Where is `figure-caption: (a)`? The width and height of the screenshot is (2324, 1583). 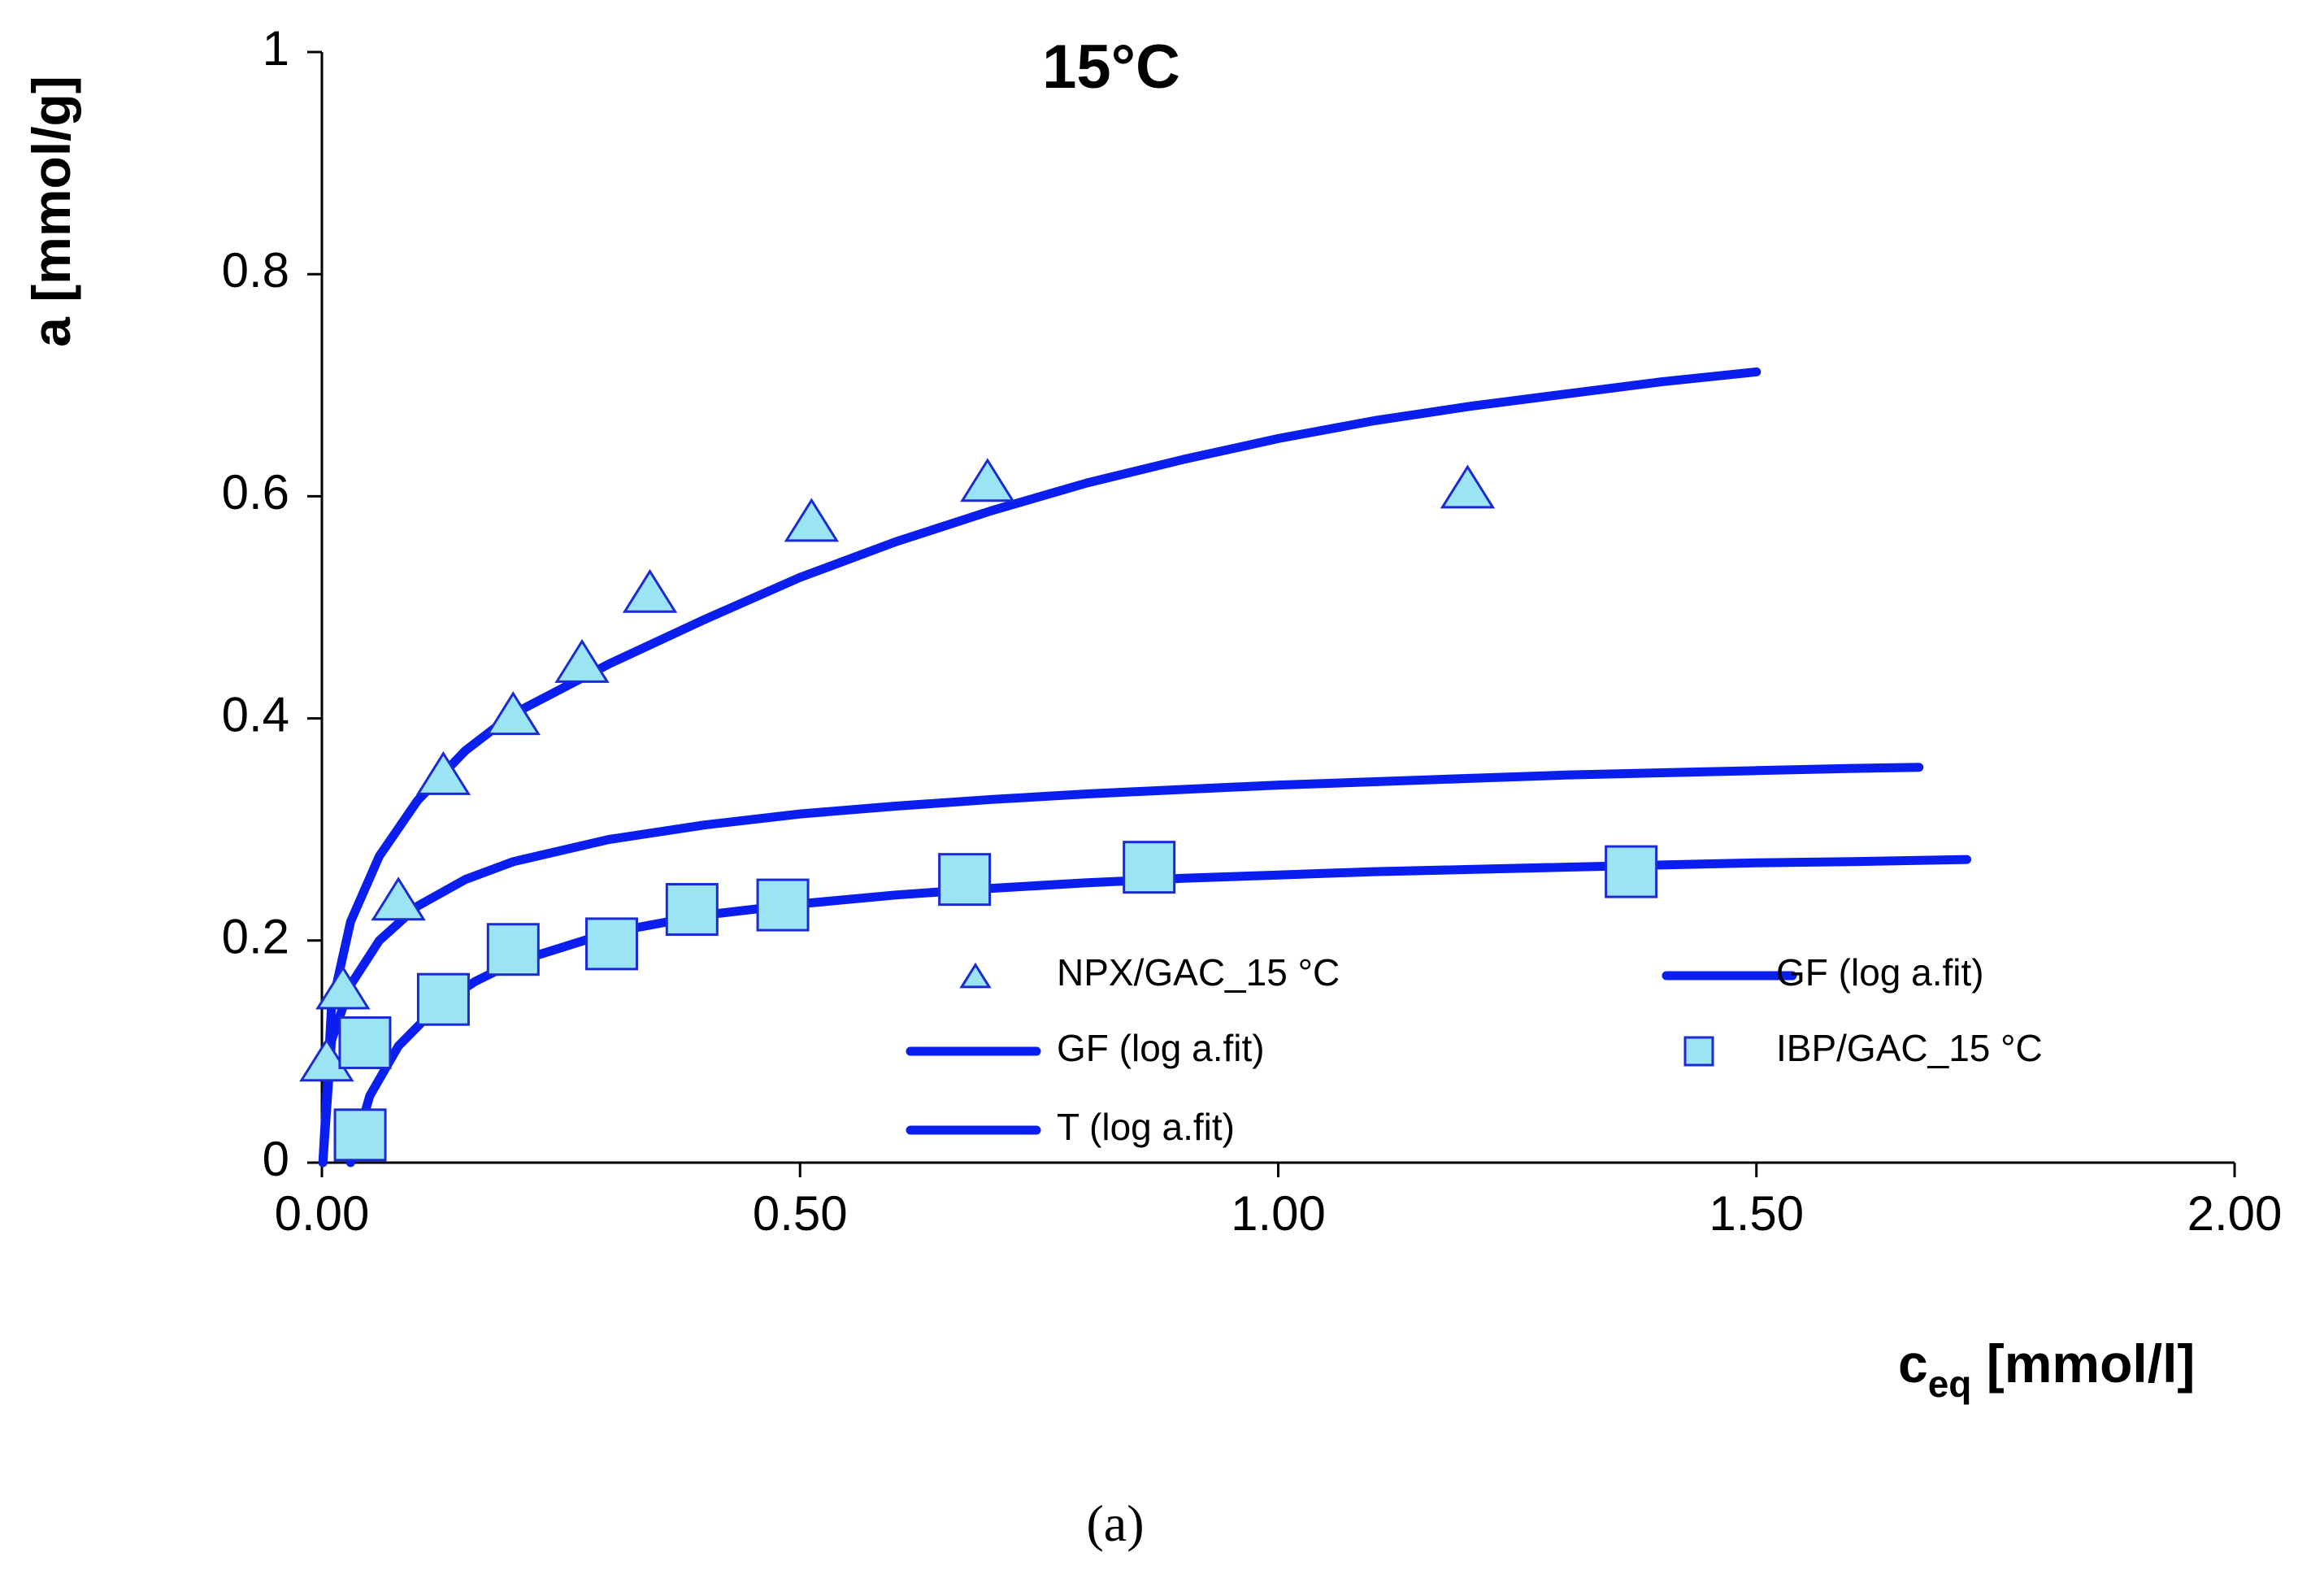 figure-caption: (a) is located at coordinates (1115, 1523).